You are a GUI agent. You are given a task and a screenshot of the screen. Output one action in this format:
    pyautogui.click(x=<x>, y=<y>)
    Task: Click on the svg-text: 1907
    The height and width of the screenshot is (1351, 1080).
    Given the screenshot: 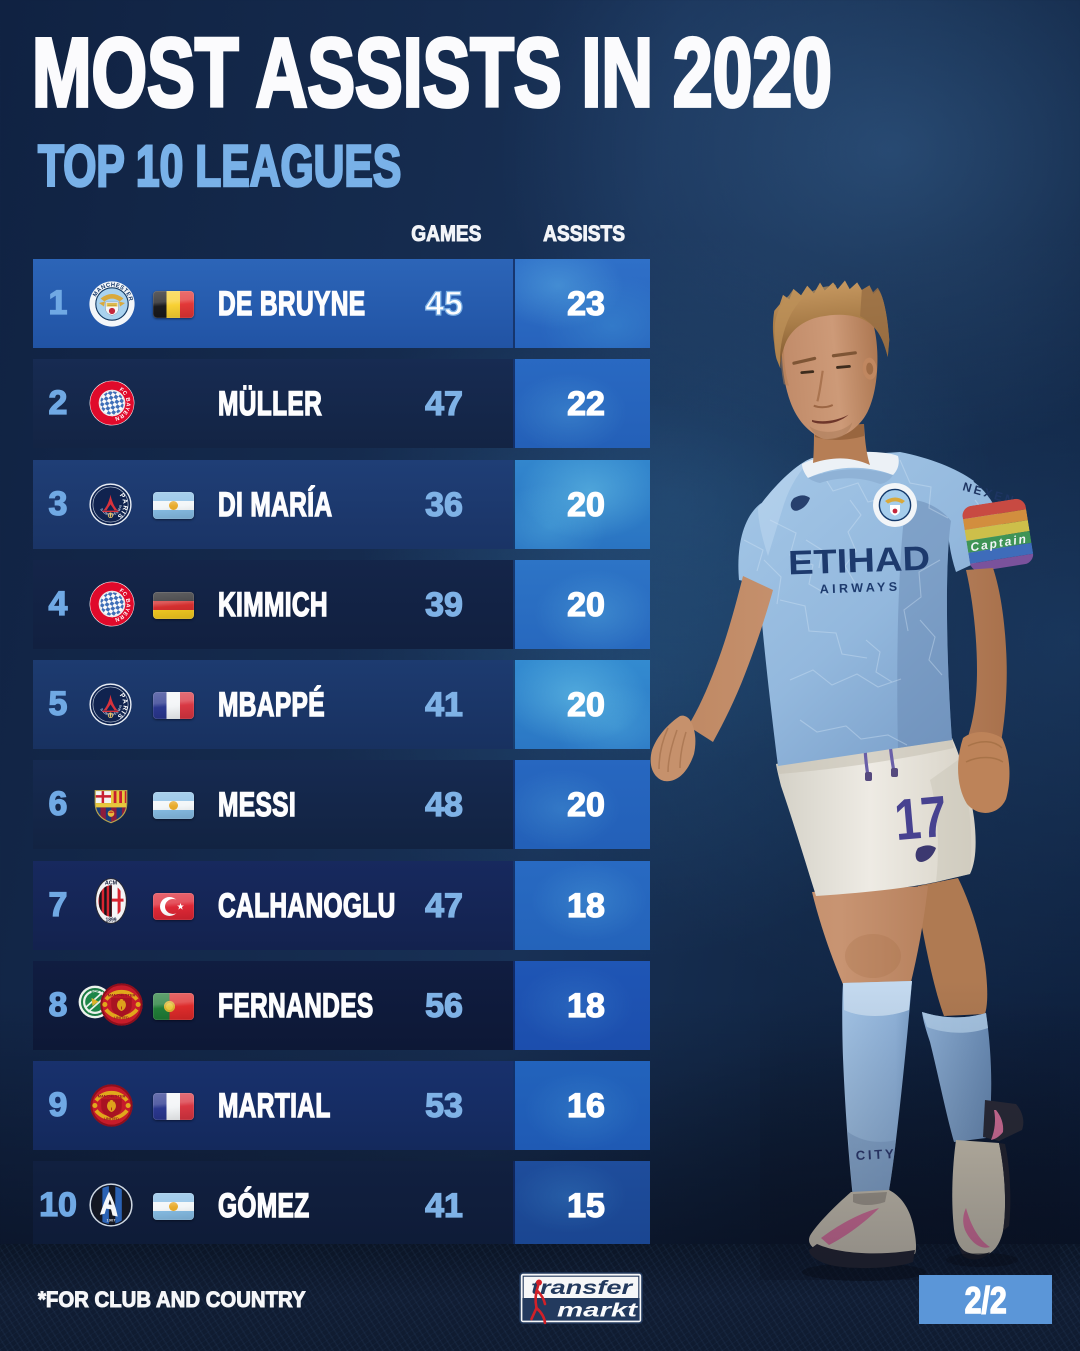 What is the action you would take?
    pyautogui.click(x=112, y=1219)
    